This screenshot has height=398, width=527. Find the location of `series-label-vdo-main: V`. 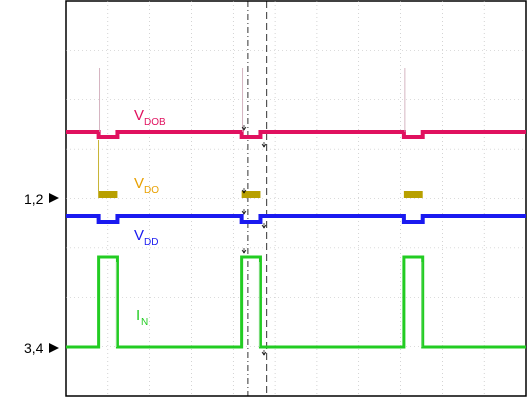

series-label-vdo-main: V is located at coordinates (139, 183).